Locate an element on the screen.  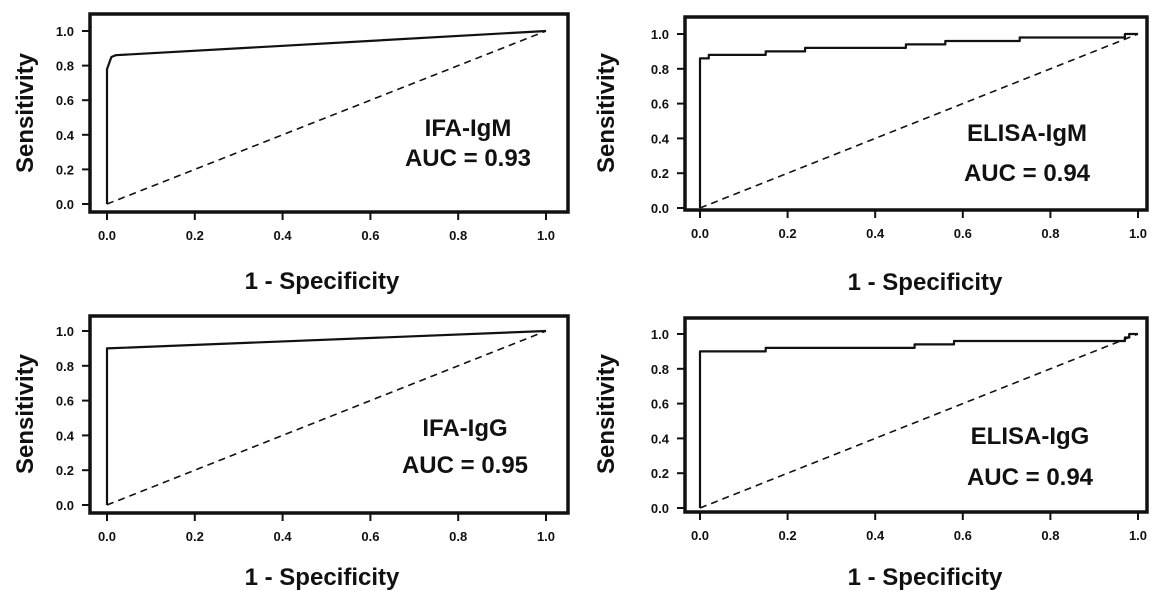
auc-label: AUC = 0.95 is located at coordinates (465, 465).